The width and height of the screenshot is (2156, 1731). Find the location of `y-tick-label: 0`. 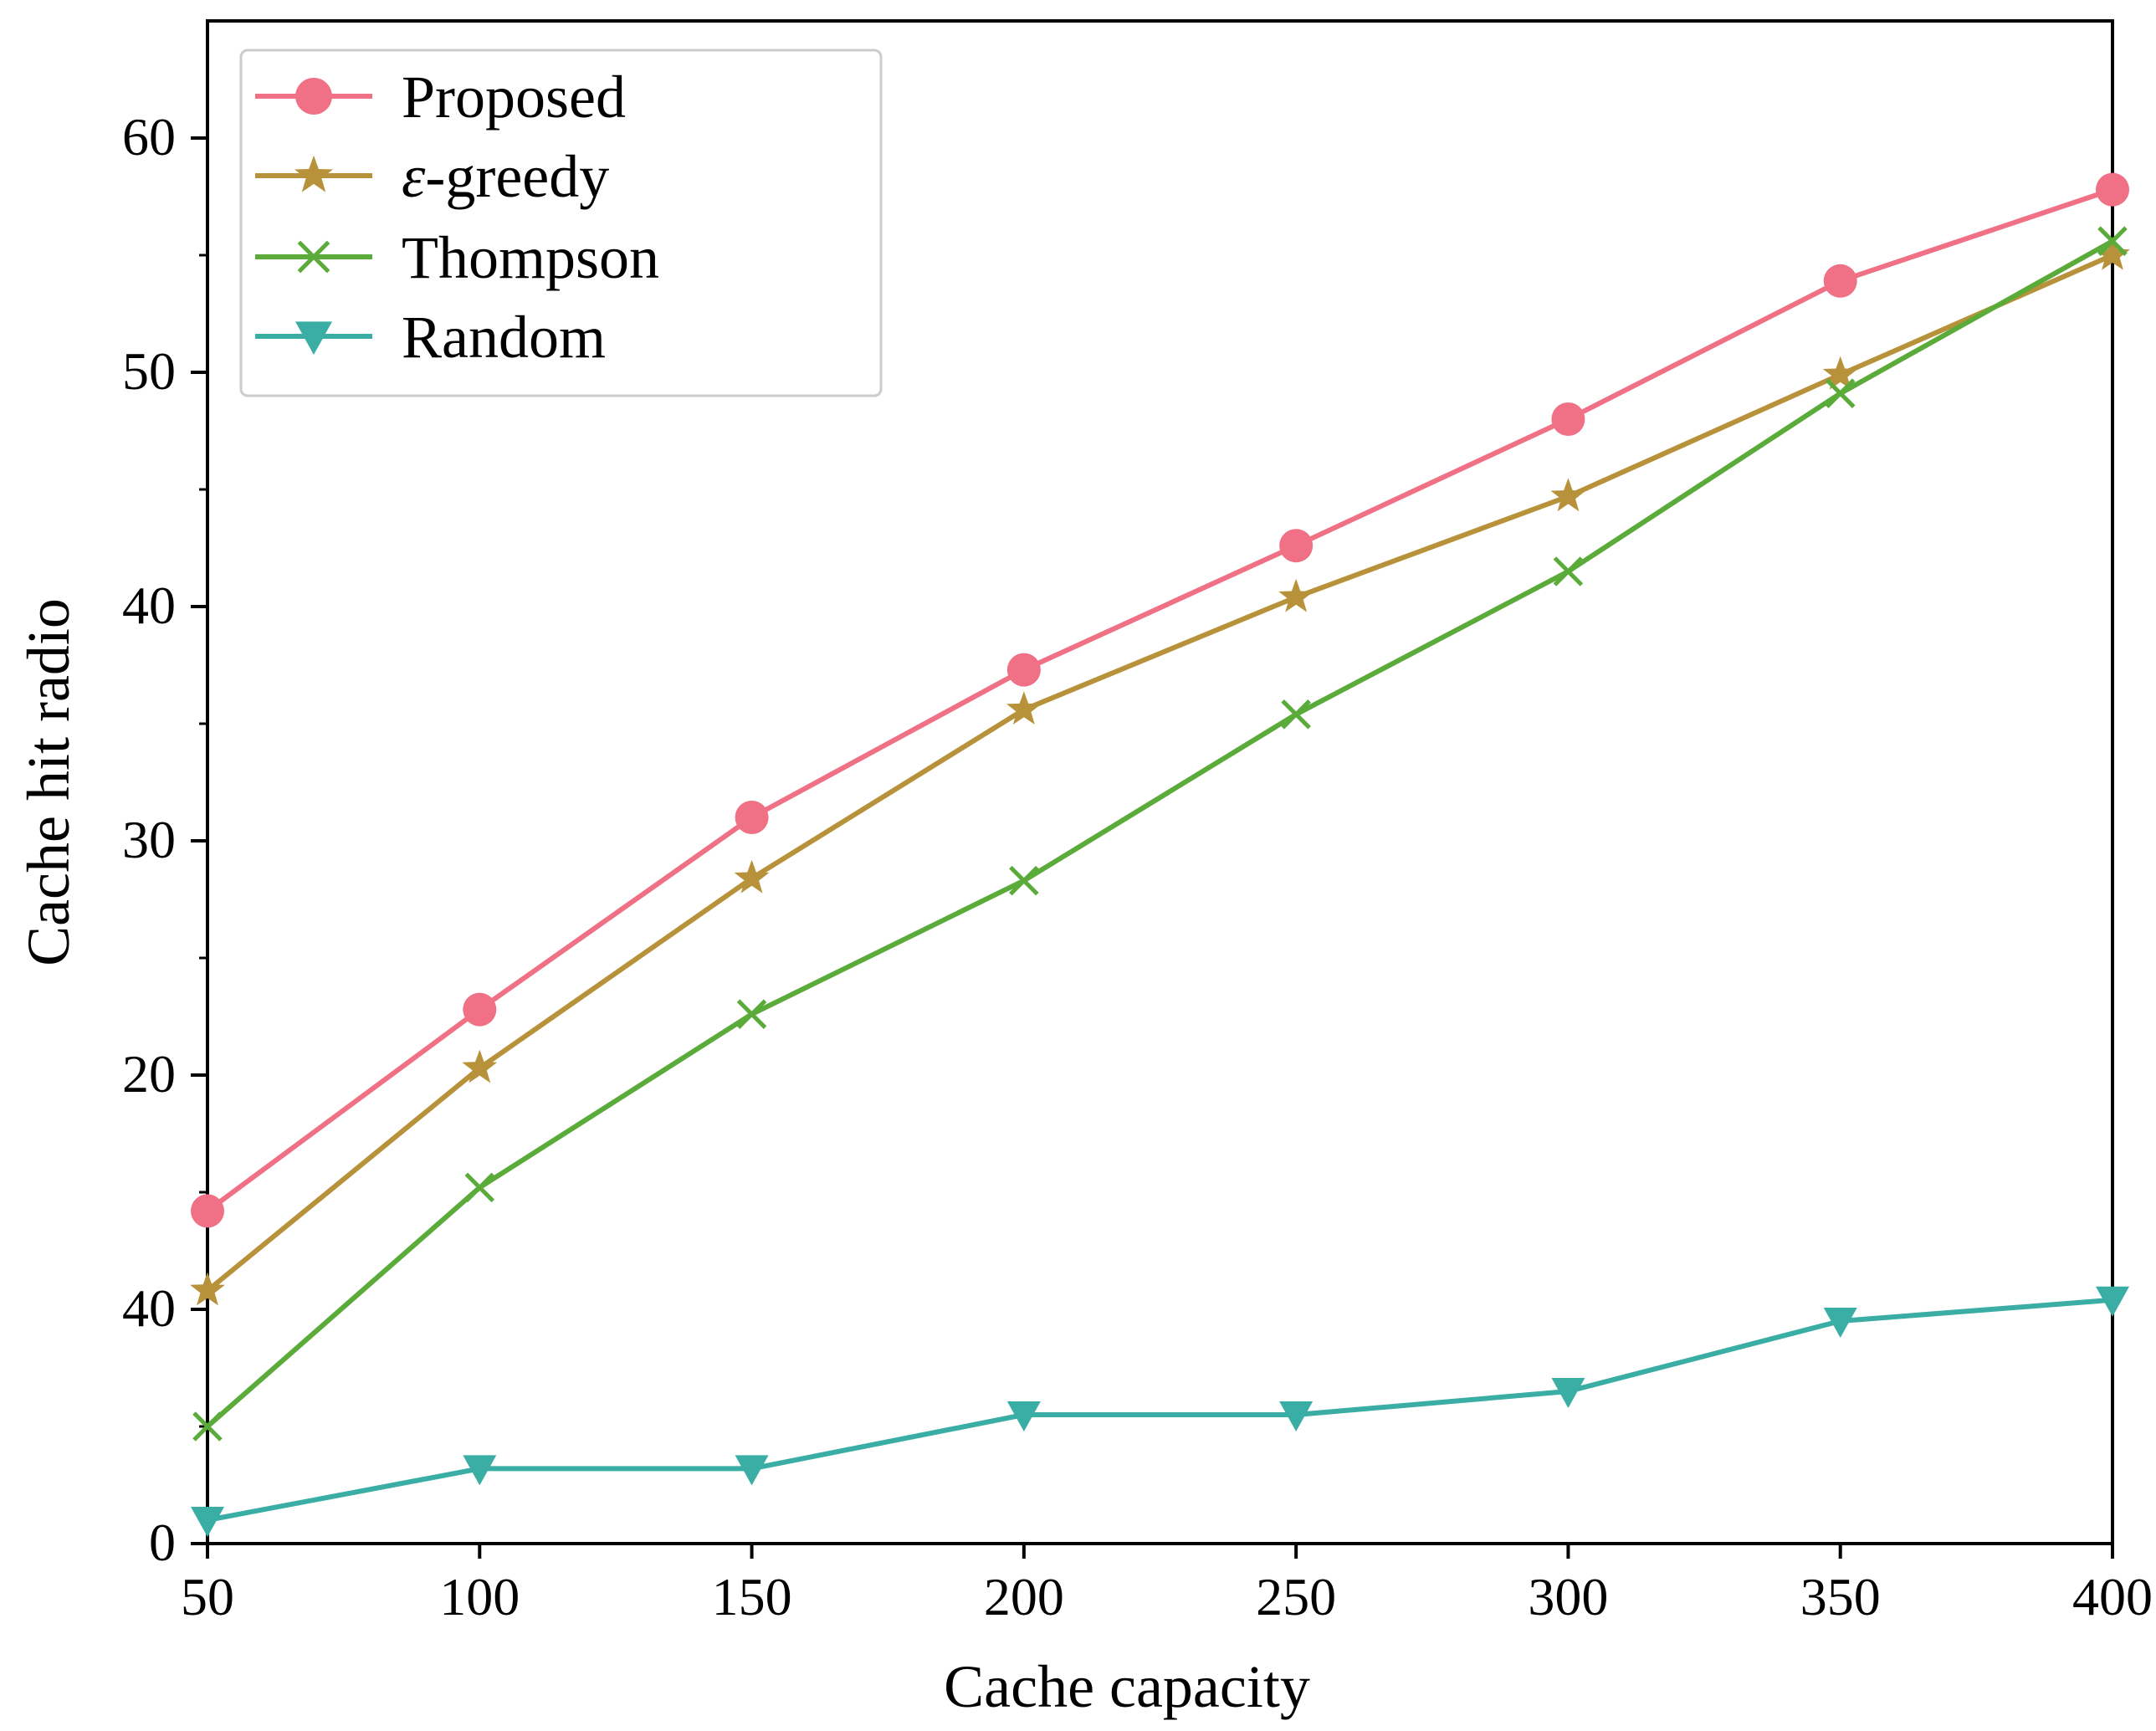

y-tick-label: 0 is located at coordinates (162, 1542).